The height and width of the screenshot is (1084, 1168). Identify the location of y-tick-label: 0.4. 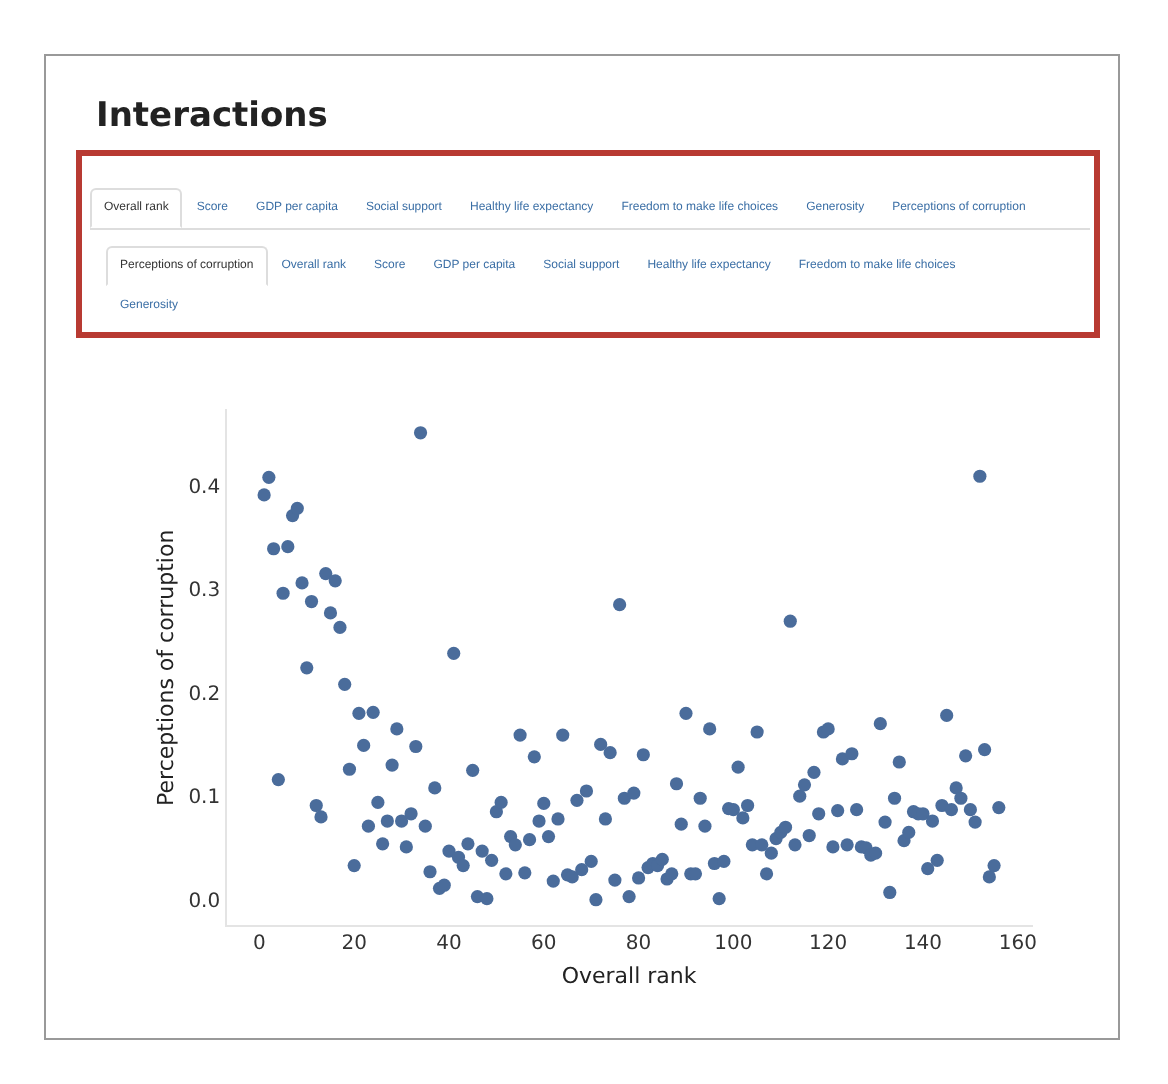
(204, 487).